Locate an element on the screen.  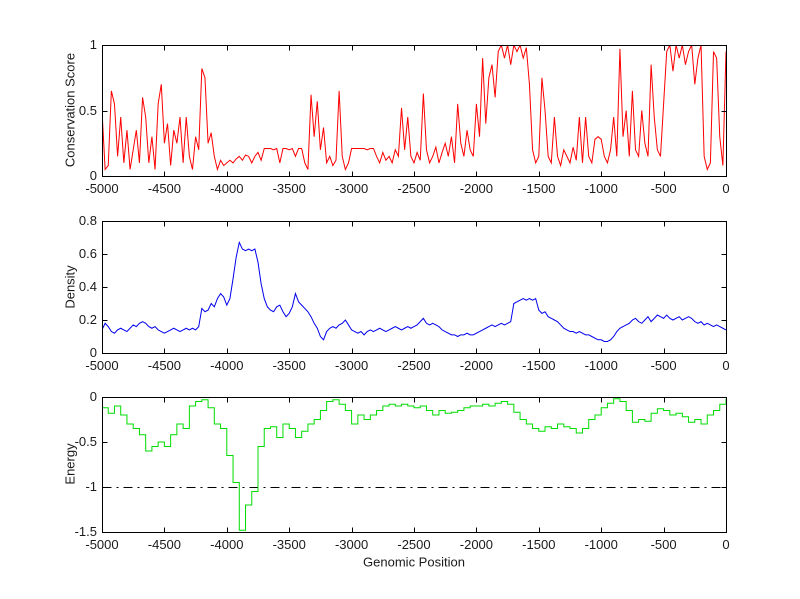
density-line is located at coordinates (414, 291).